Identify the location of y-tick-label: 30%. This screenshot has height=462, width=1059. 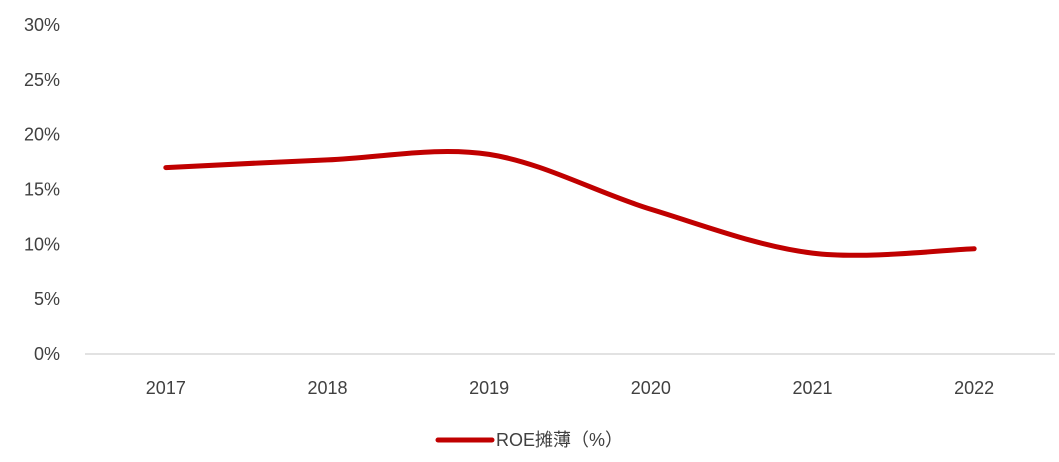
(42, 25).